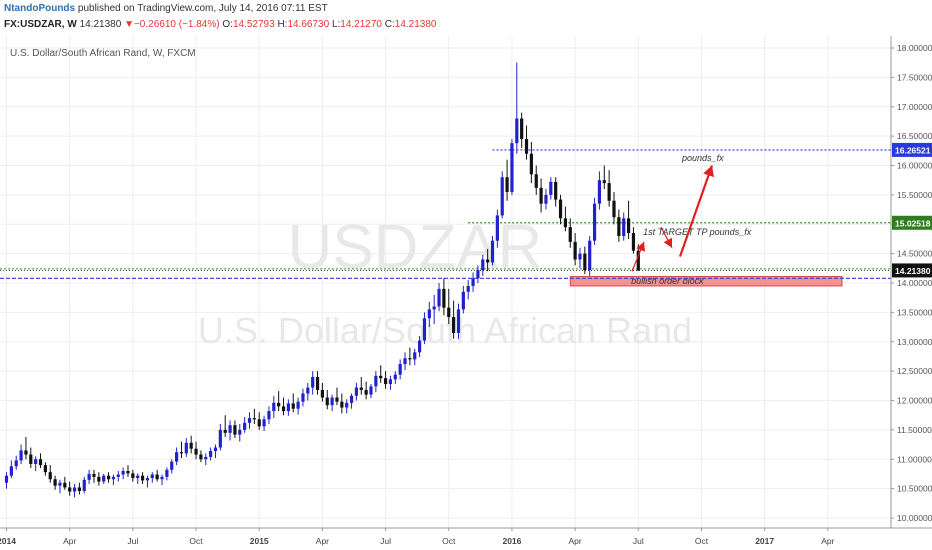 Image resolution: width=932 pixels, height=550 pixels. What do you see at coordinates (914, 401) in the screenshot?
I see `price-tick-label: 12.00000` at bounding box center [914, 401].